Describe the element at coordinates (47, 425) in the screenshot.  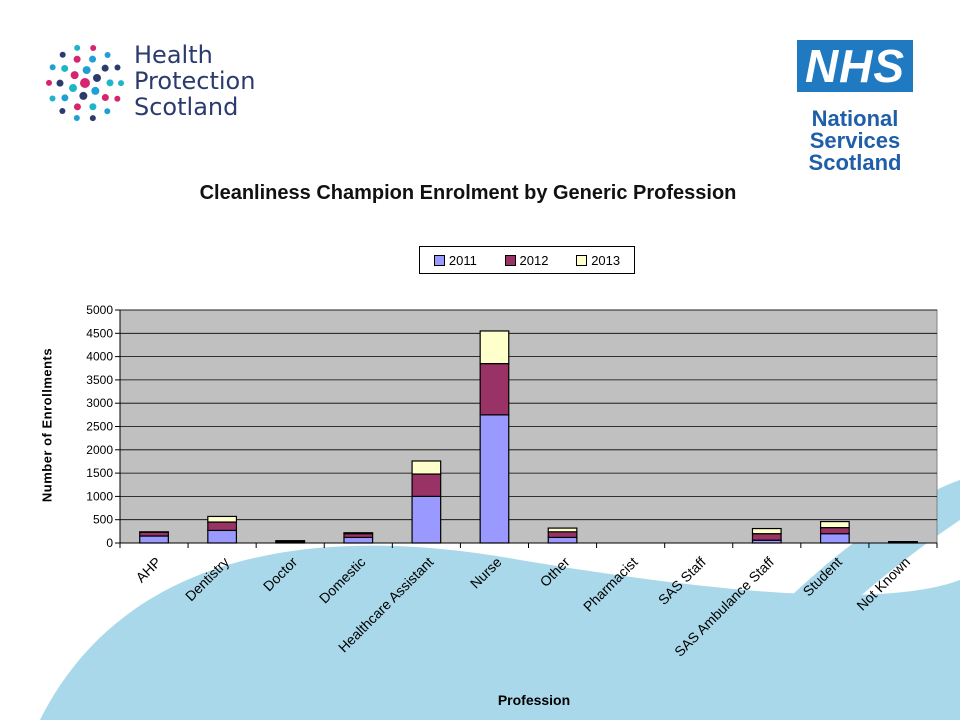
I see `y-axis-title: Number of Enrollments` at that location.